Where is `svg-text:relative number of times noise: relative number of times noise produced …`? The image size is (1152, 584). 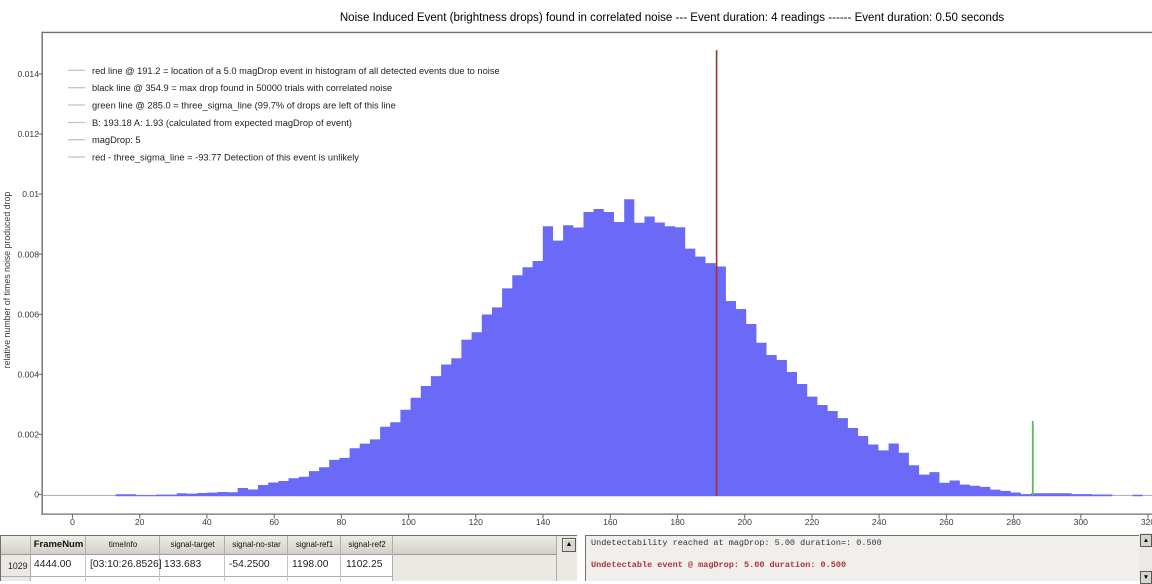
svg-text:relative number of times noise: relative number of times noise produced … is located at coordinates (7, 280).